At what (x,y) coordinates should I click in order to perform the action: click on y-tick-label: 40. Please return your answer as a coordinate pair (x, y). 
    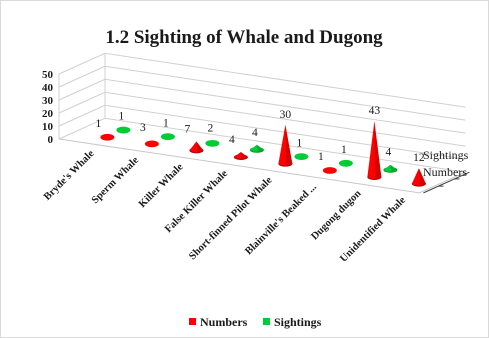
    Looking at the image, I should click on (48, 88).